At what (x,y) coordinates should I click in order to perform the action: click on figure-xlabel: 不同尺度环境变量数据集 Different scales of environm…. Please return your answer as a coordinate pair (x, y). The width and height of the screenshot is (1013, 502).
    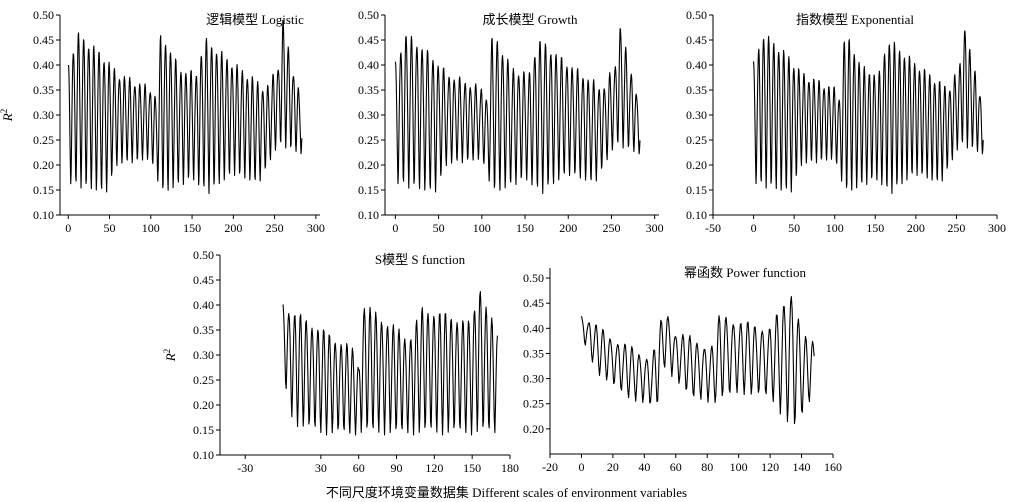
    Looking at the image, I should click on (506, 492).